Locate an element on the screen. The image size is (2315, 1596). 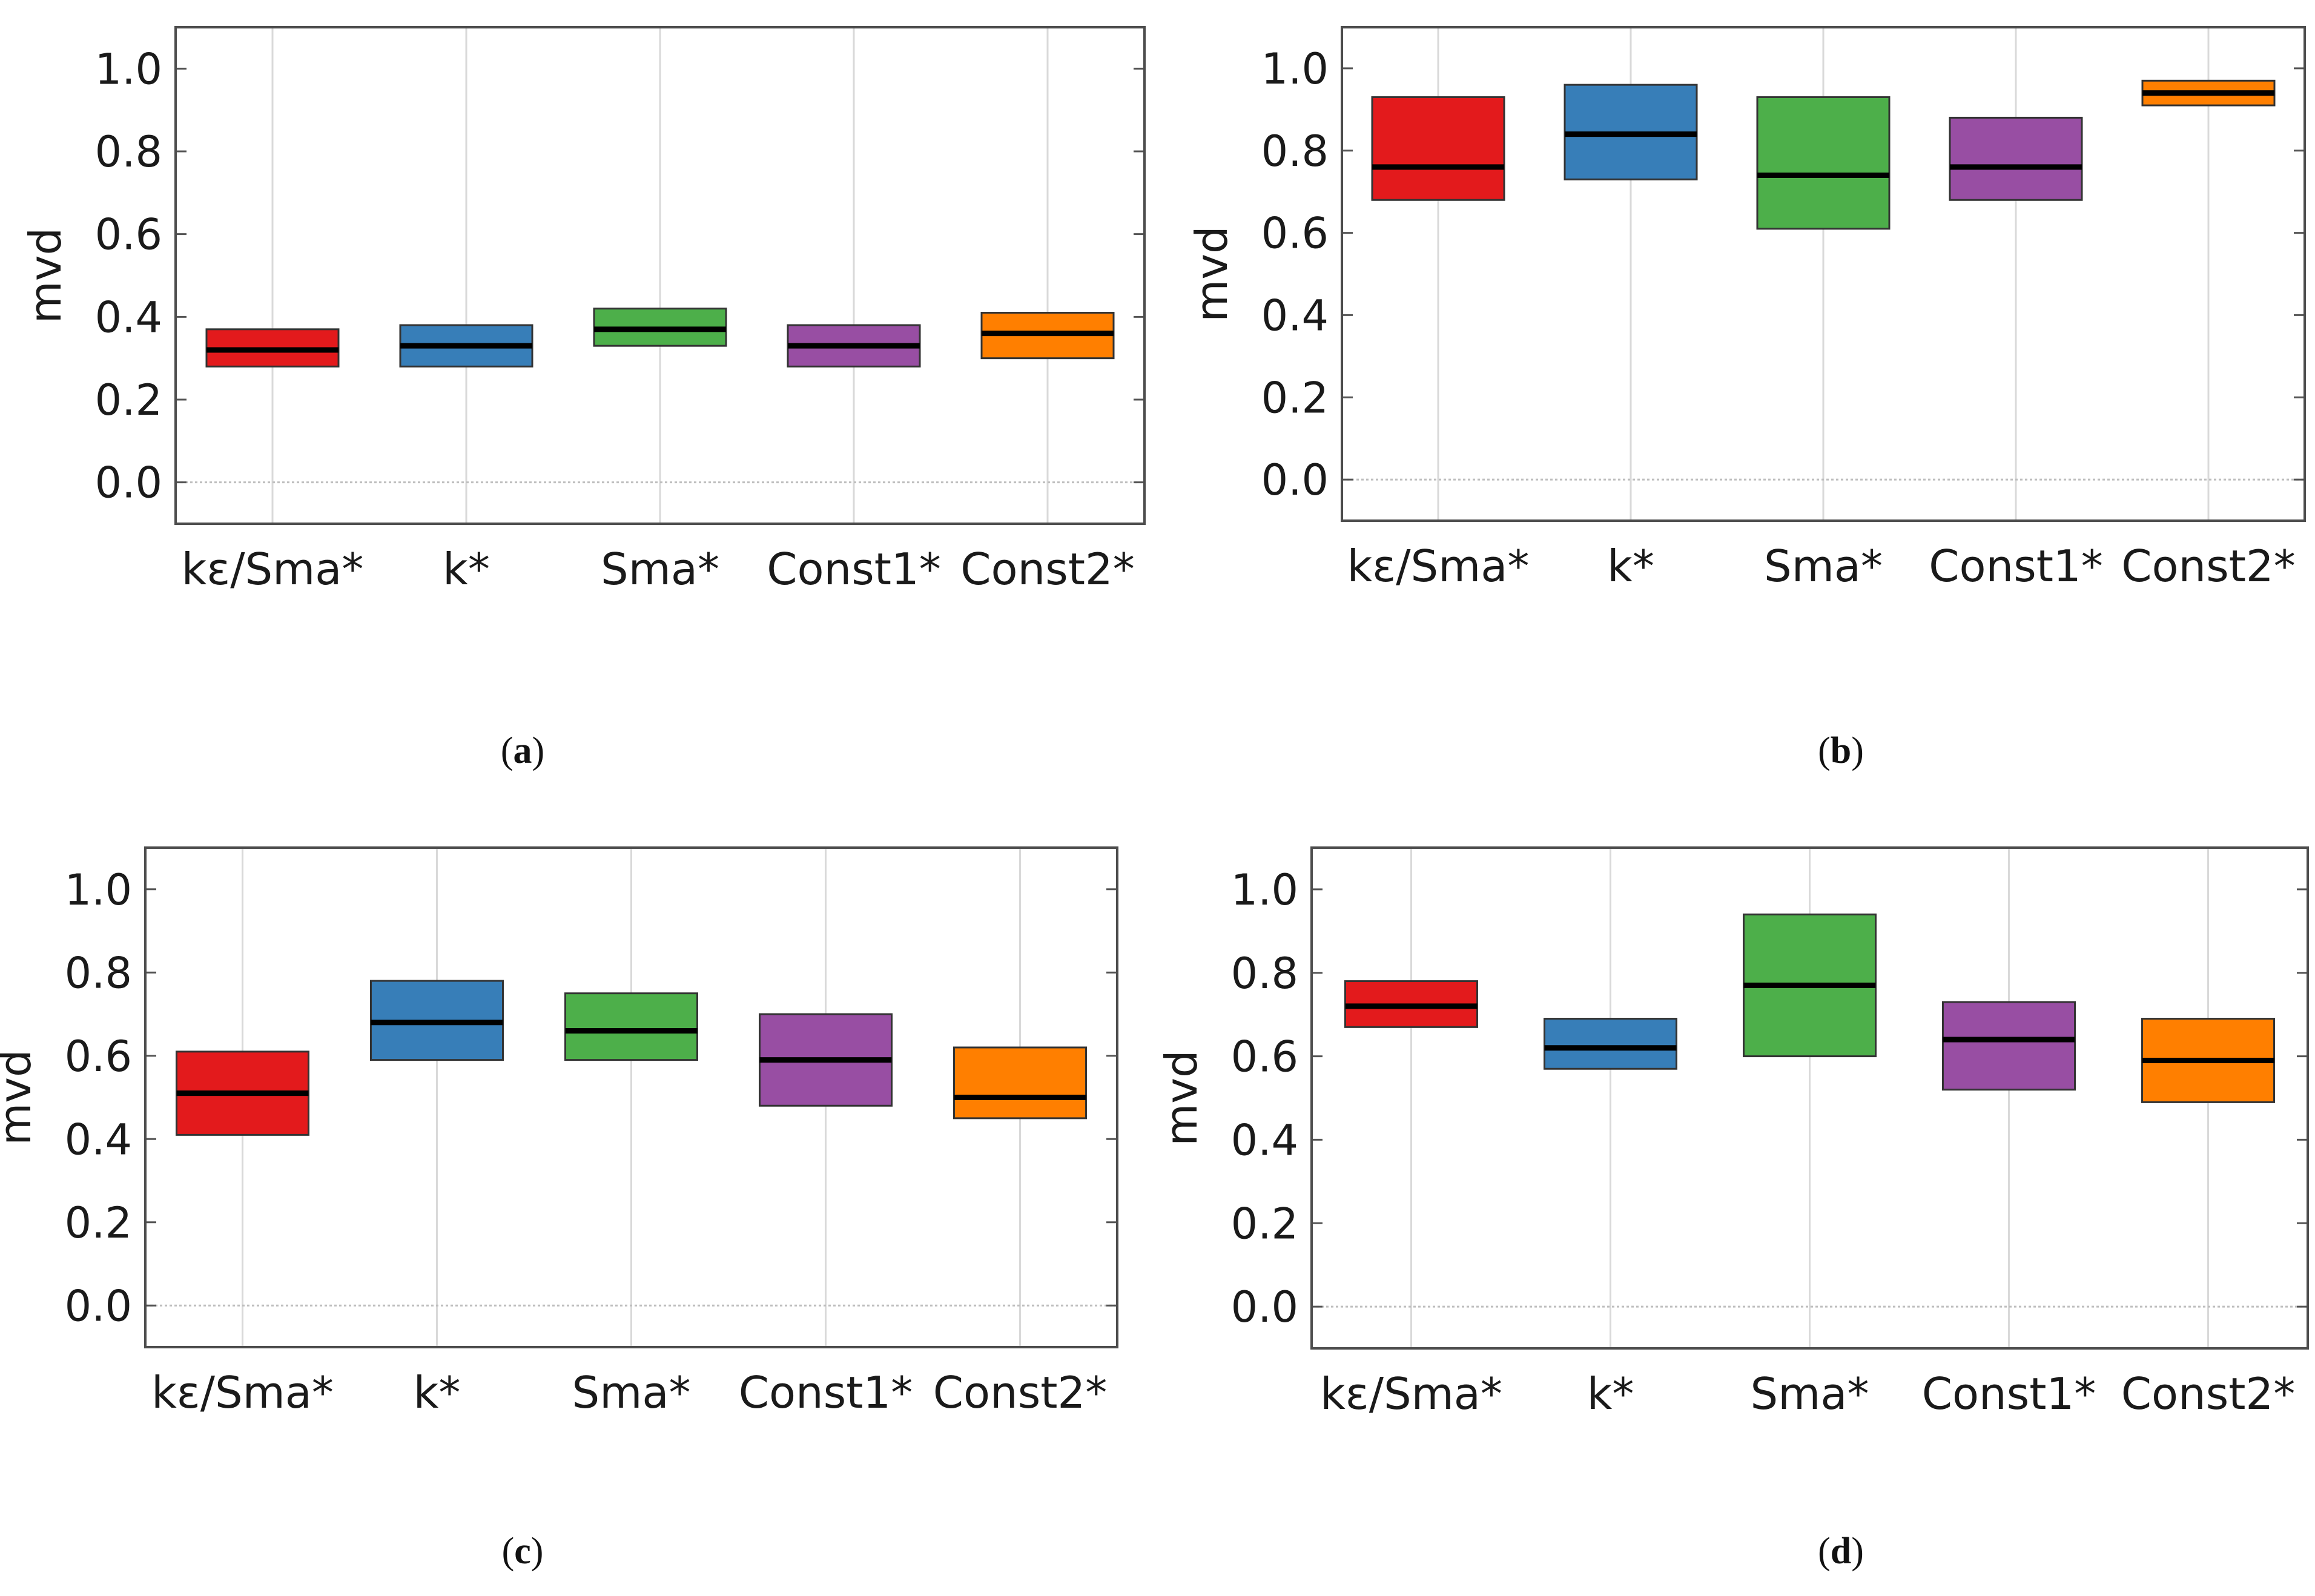
panel-caption-c: (c) is located at coordinates (522, 1551).